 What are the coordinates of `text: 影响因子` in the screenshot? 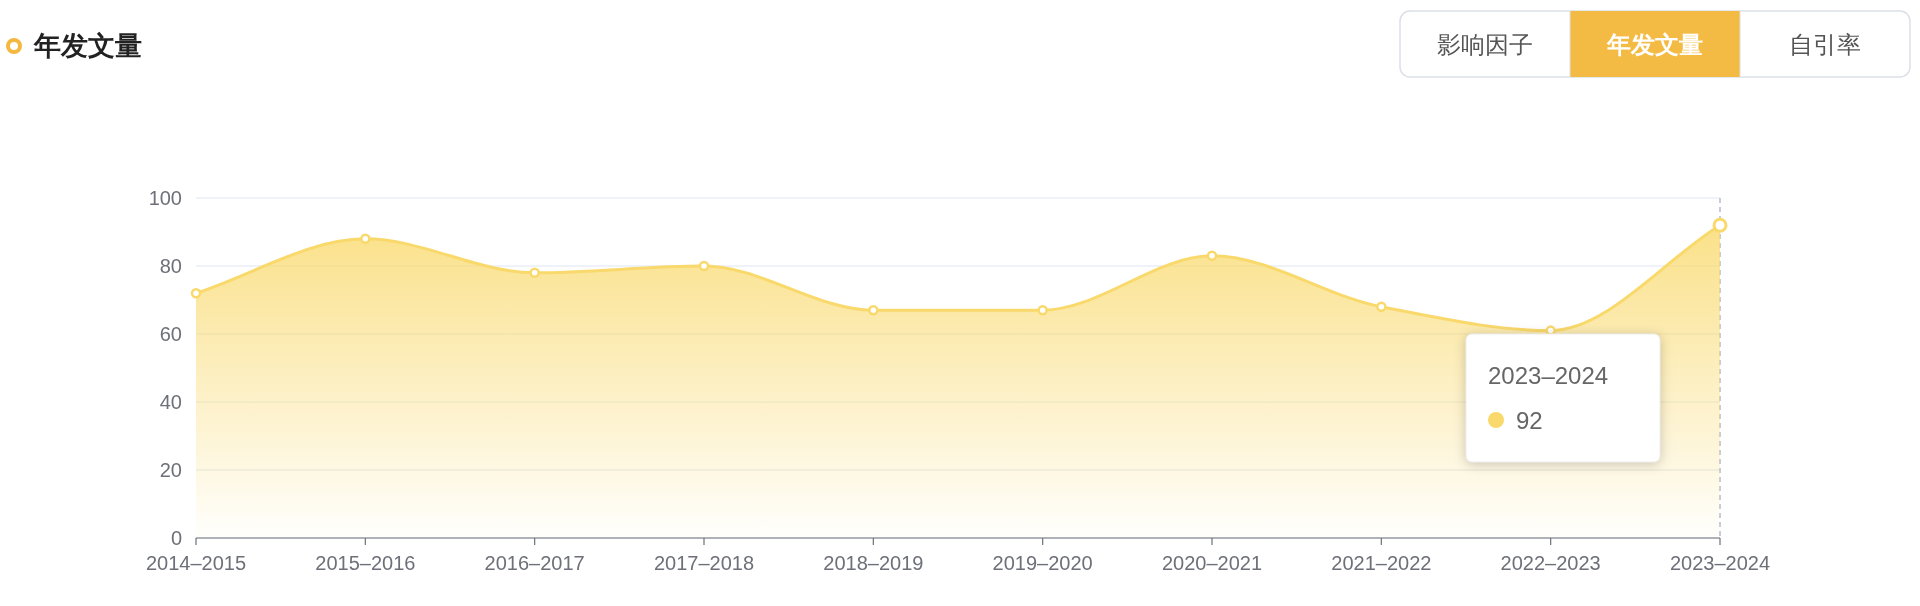 It's located at (1485, 44).